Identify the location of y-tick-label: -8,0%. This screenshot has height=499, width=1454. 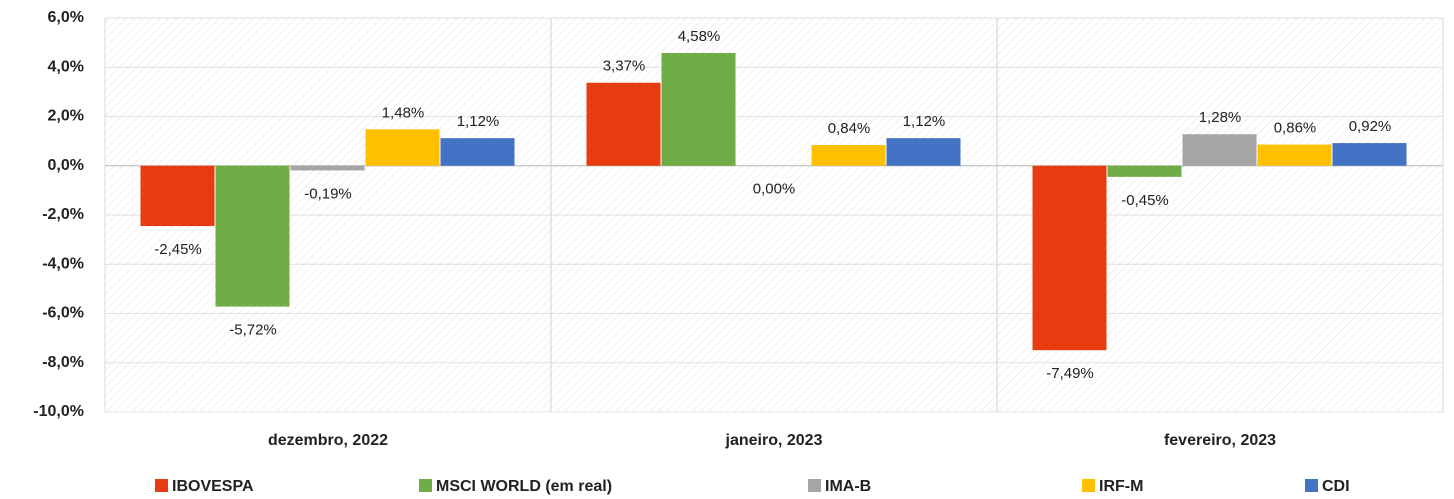
(63, 362).